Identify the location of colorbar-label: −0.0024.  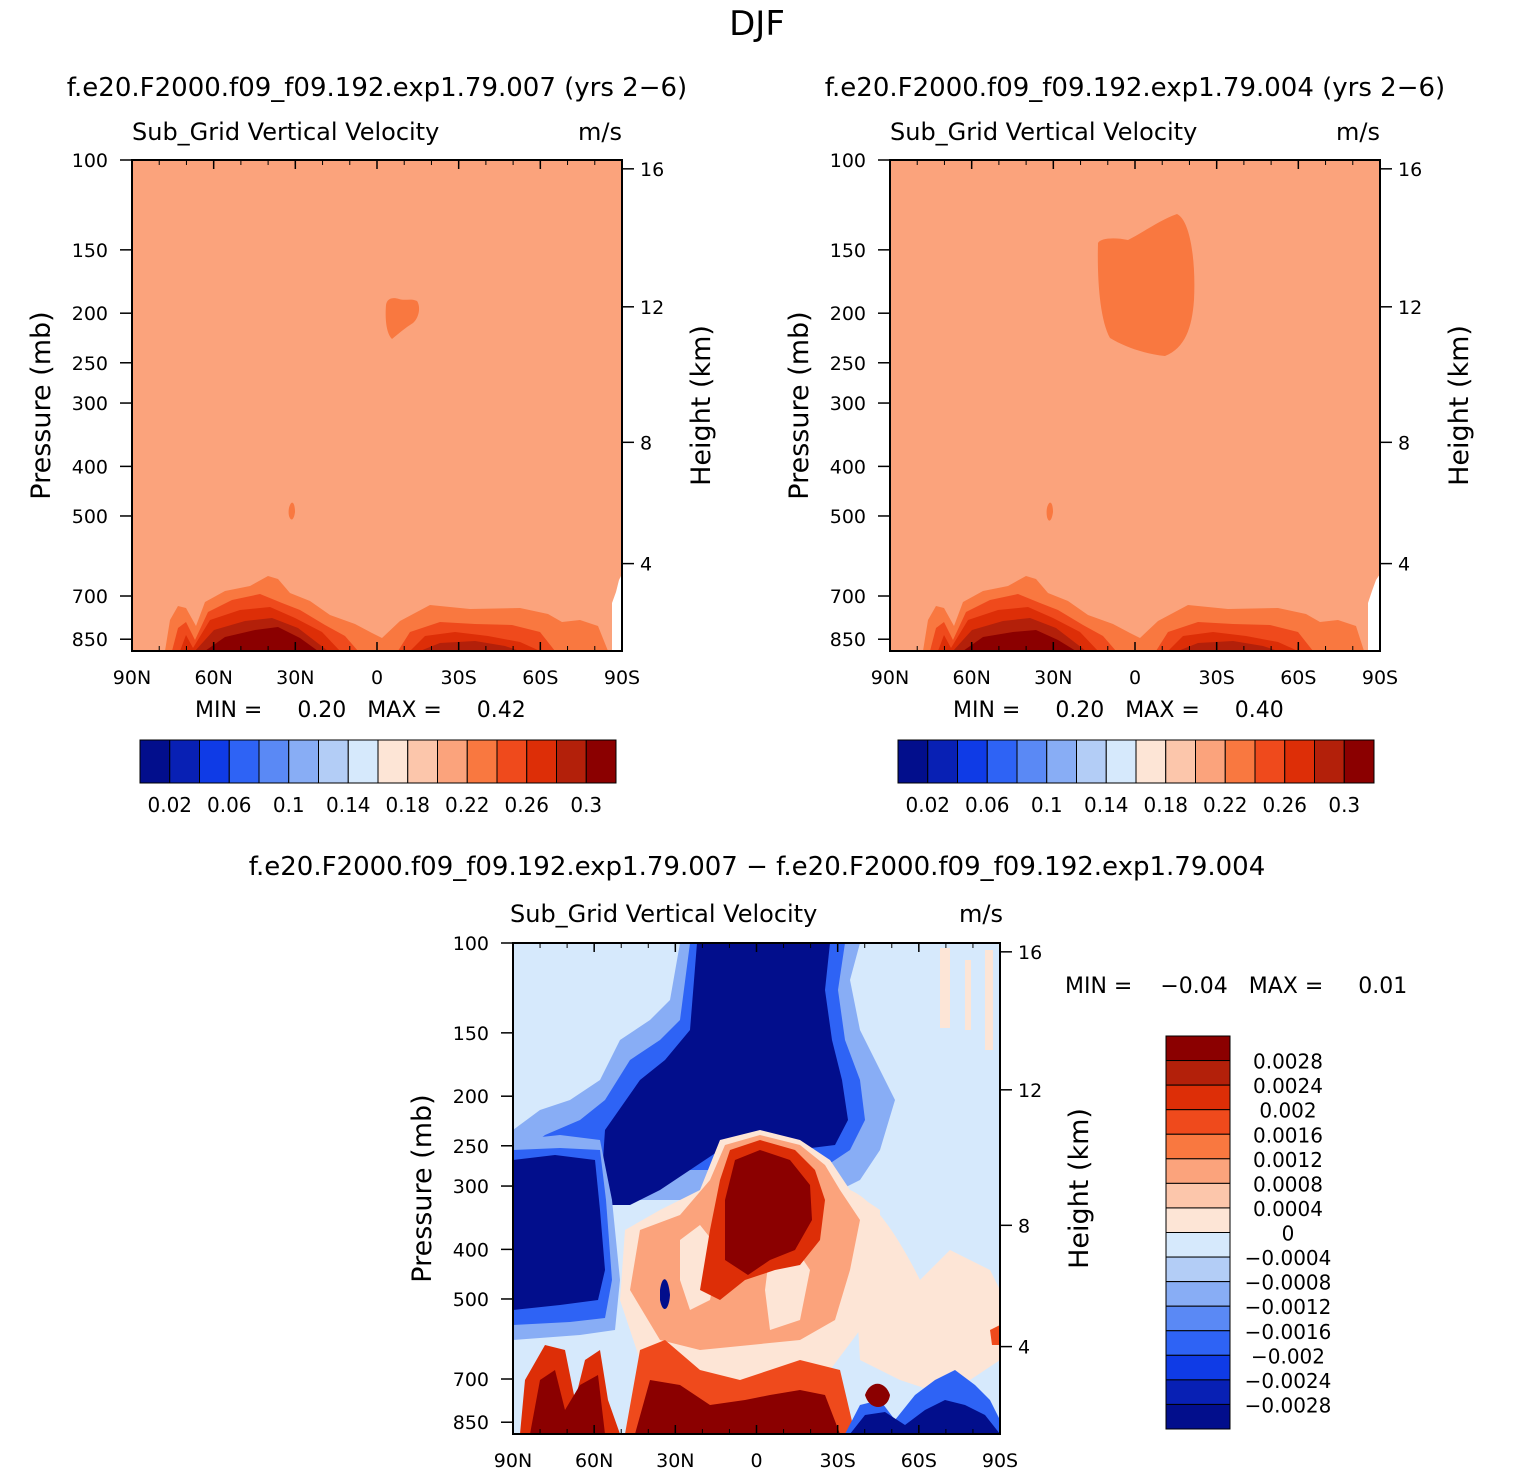
(1288, 1381).